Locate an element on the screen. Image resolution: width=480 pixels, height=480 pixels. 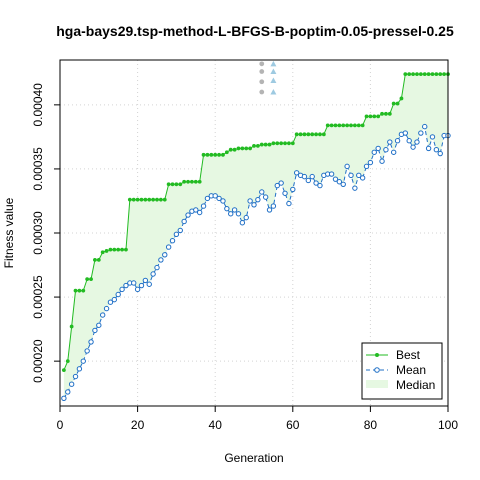
y-axis-ticks: 0.00020 0.00025 0.00030 0.00035 0.00040 is located at coordinates (45, 233).